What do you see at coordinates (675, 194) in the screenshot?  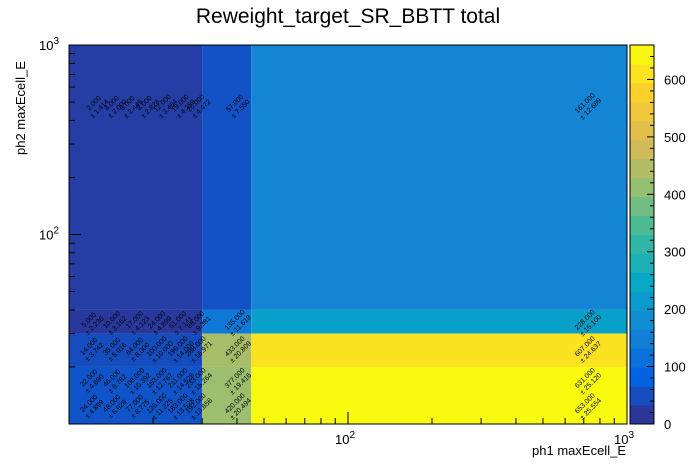 I see `colorbar-tick-label: 400` at bounding box center [675, 194].